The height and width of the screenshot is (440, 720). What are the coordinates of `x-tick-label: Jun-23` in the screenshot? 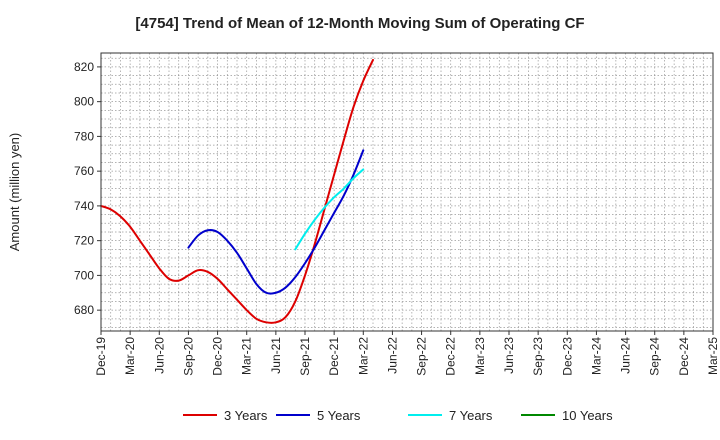 It's located at (509, 355).